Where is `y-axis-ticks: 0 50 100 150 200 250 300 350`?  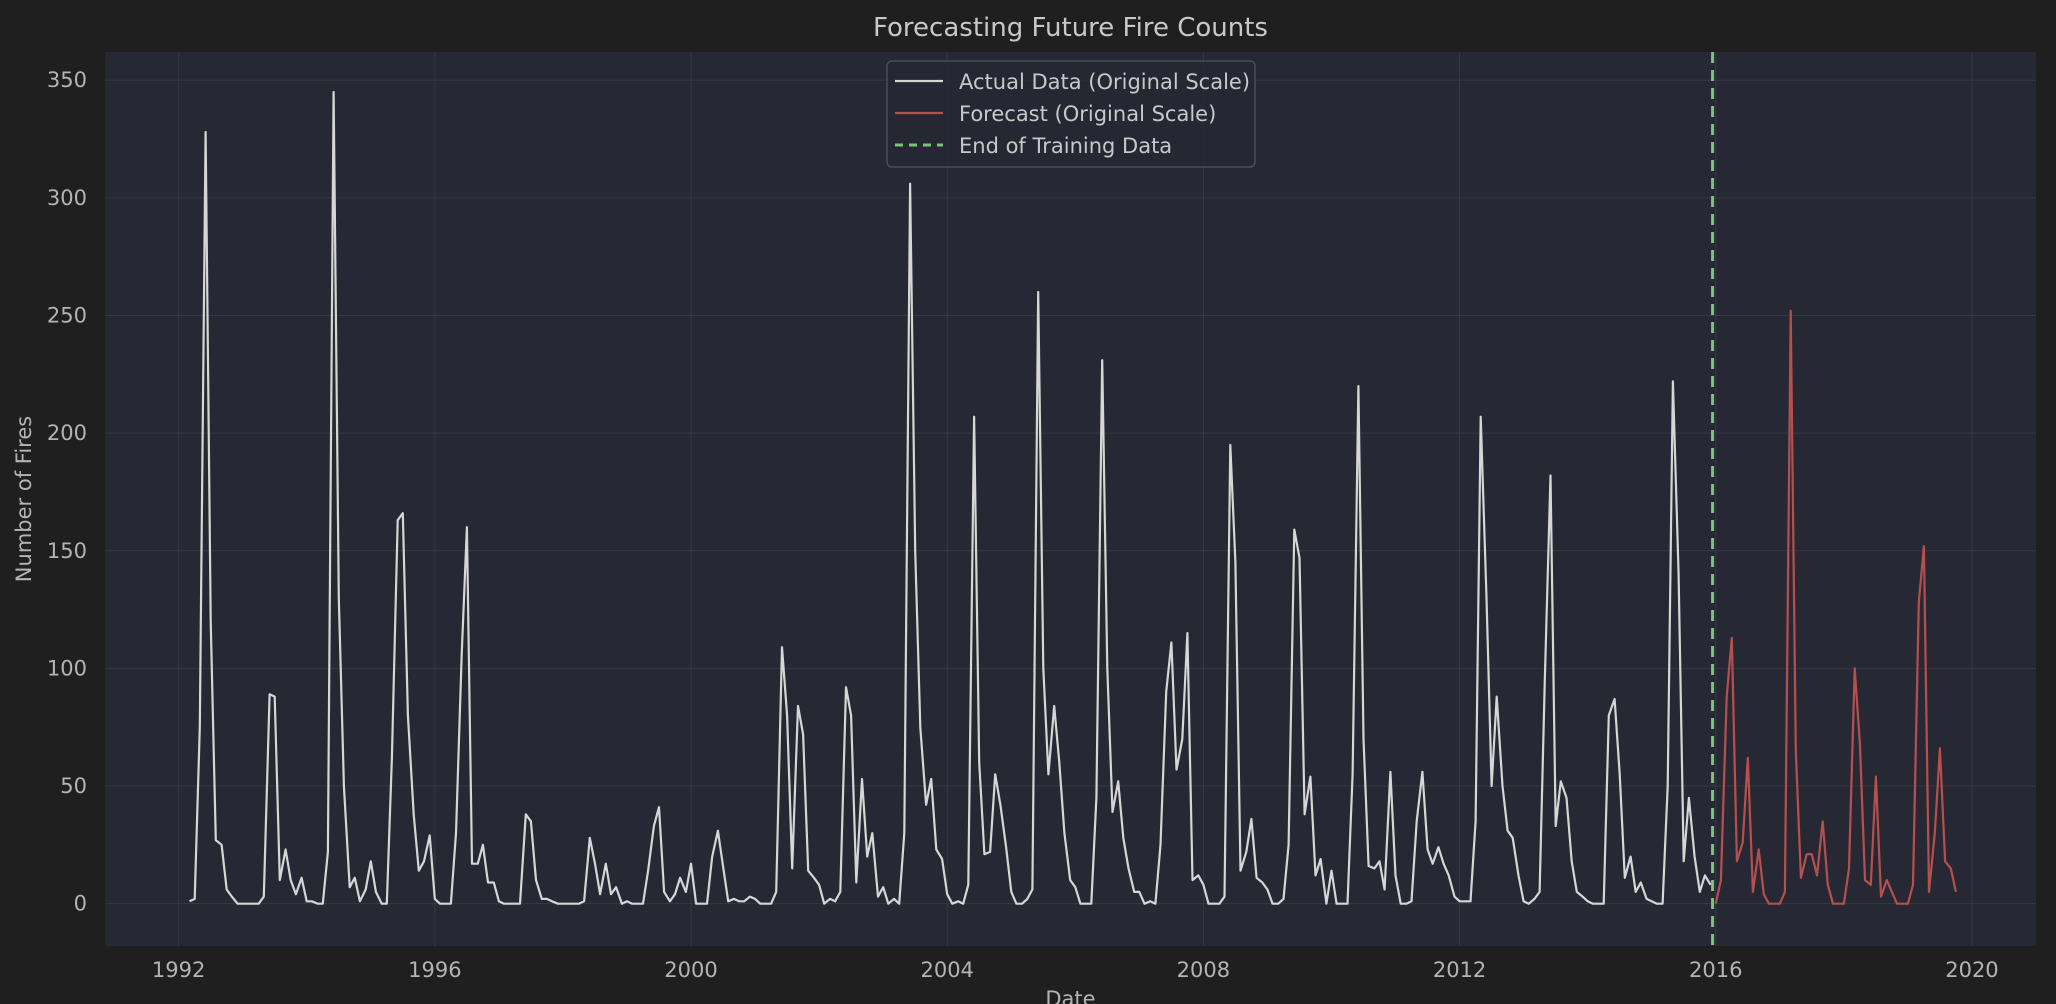 y-axis-ticks: 0 50 100 150 200 250 300 350 is located at coordinates (67, 491).